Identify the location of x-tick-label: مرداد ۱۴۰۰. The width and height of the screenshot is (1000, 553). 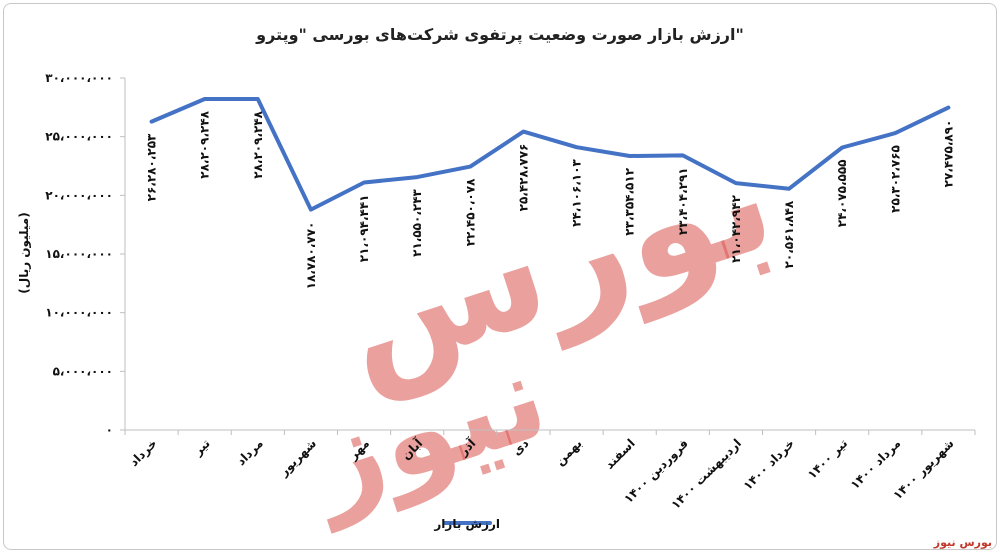
(876, 464).